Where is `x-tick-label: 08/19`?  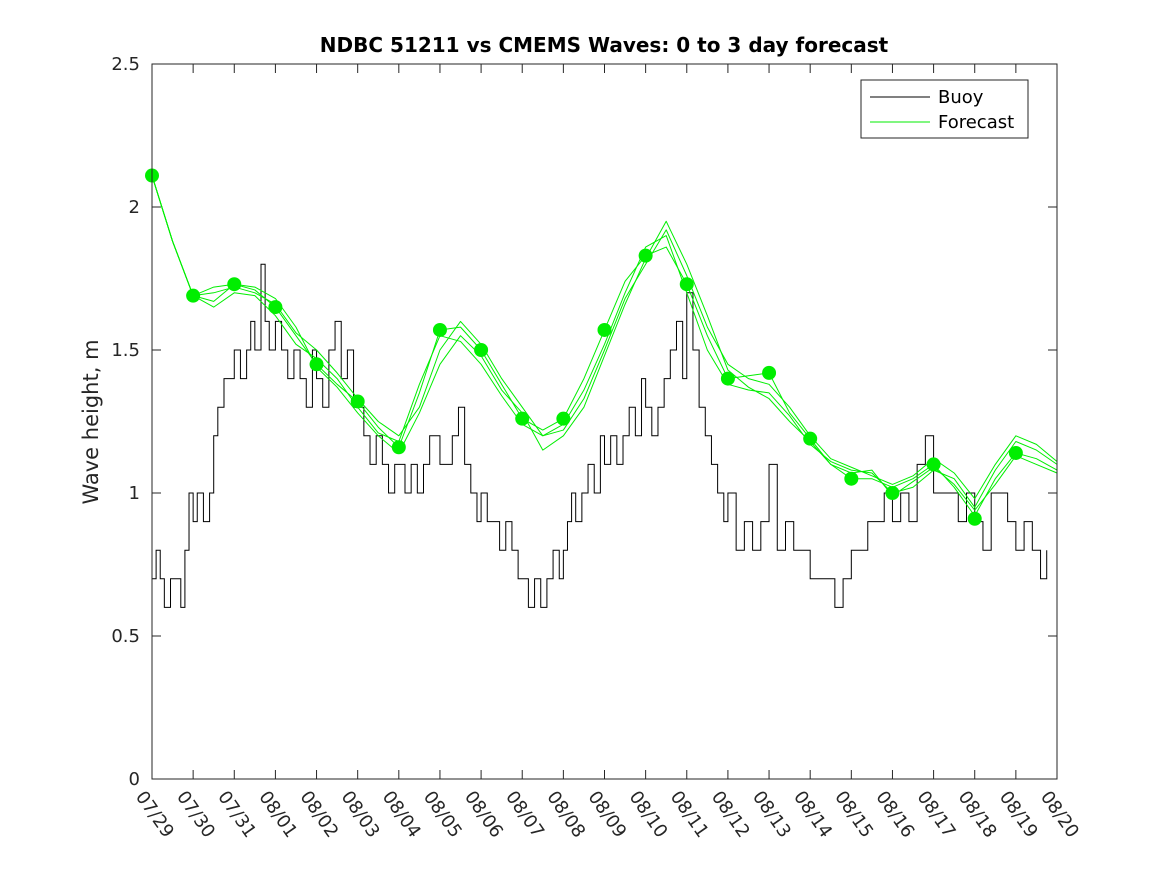
x-tick-label: 08/19 is located at coordinates (1018, 814).